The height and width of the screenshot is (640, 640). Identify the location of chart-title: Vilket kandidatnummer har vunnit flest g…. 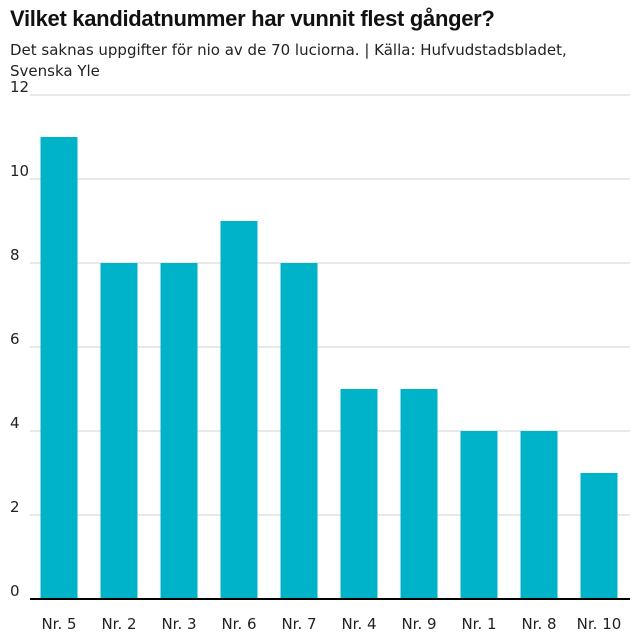
(252, 18).